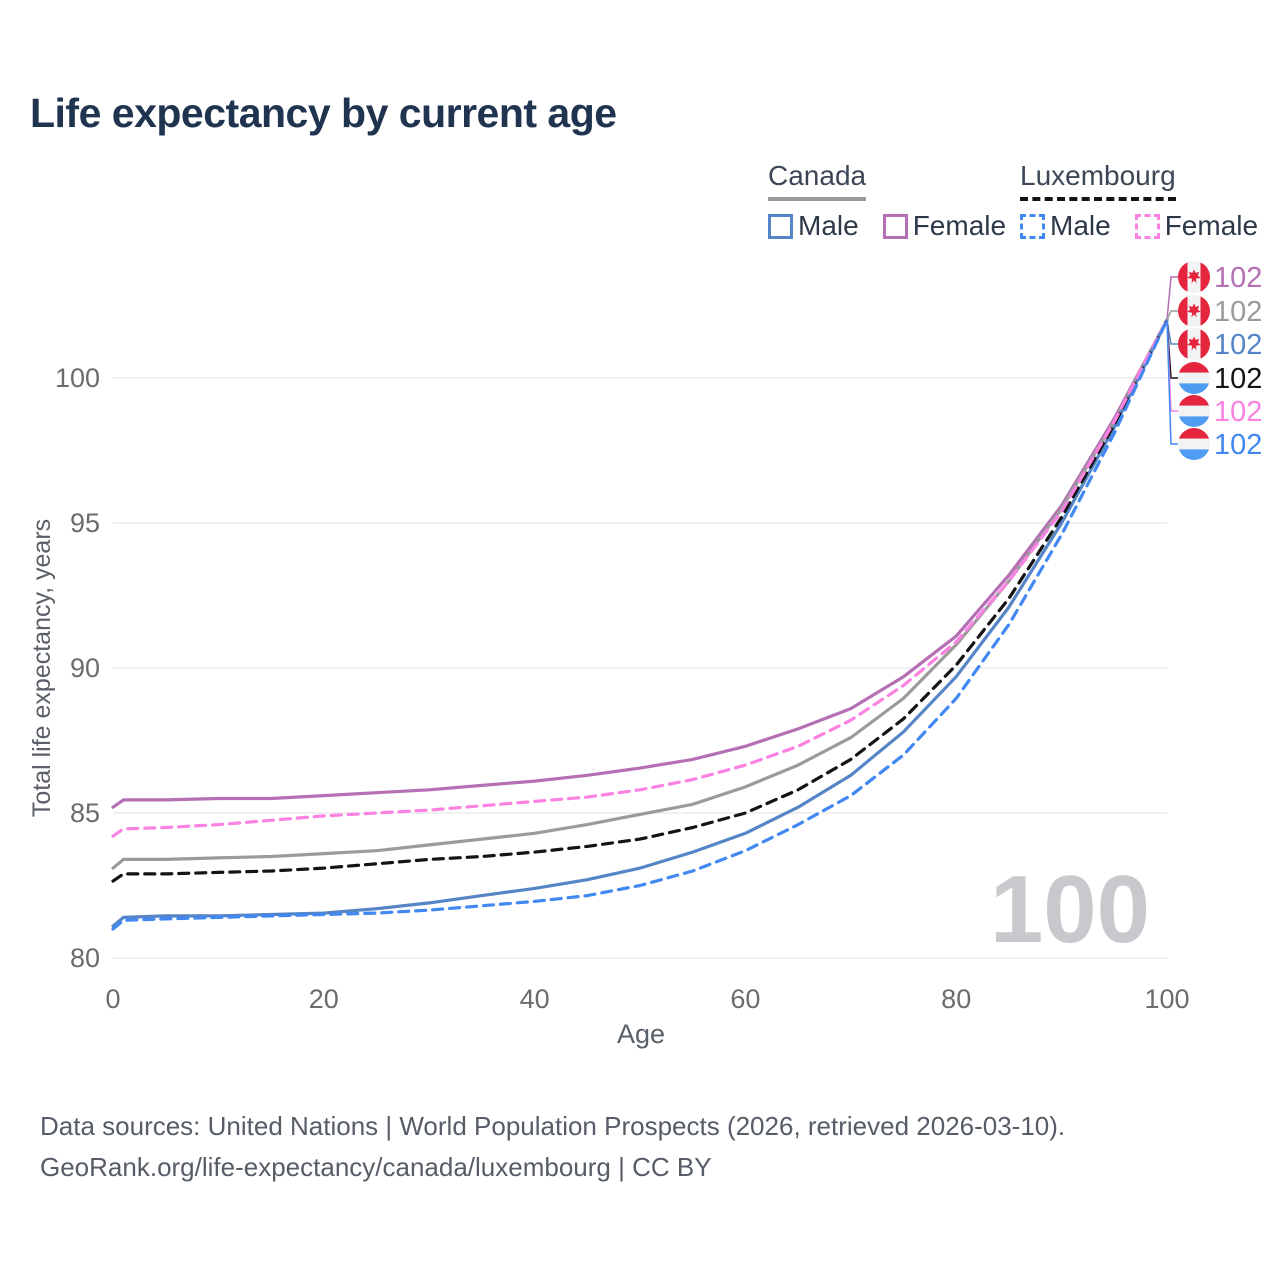  What do you see at coordinates (535, 999) in the screenshot?
I see `x-tick-label: 40` at bounding box center [535, 999].